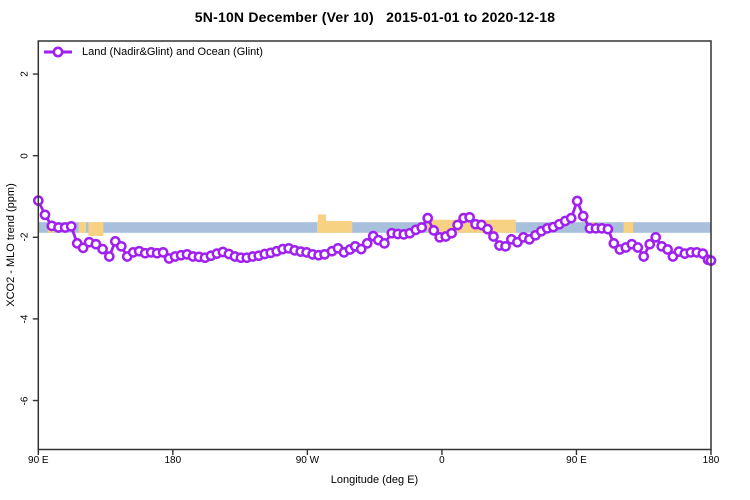 Image resolution: width=750 pixels, height=500 pixels. Describe the element at coordinates (58, 52) in the screenshot. I see `legend-marker-icon` at that location.